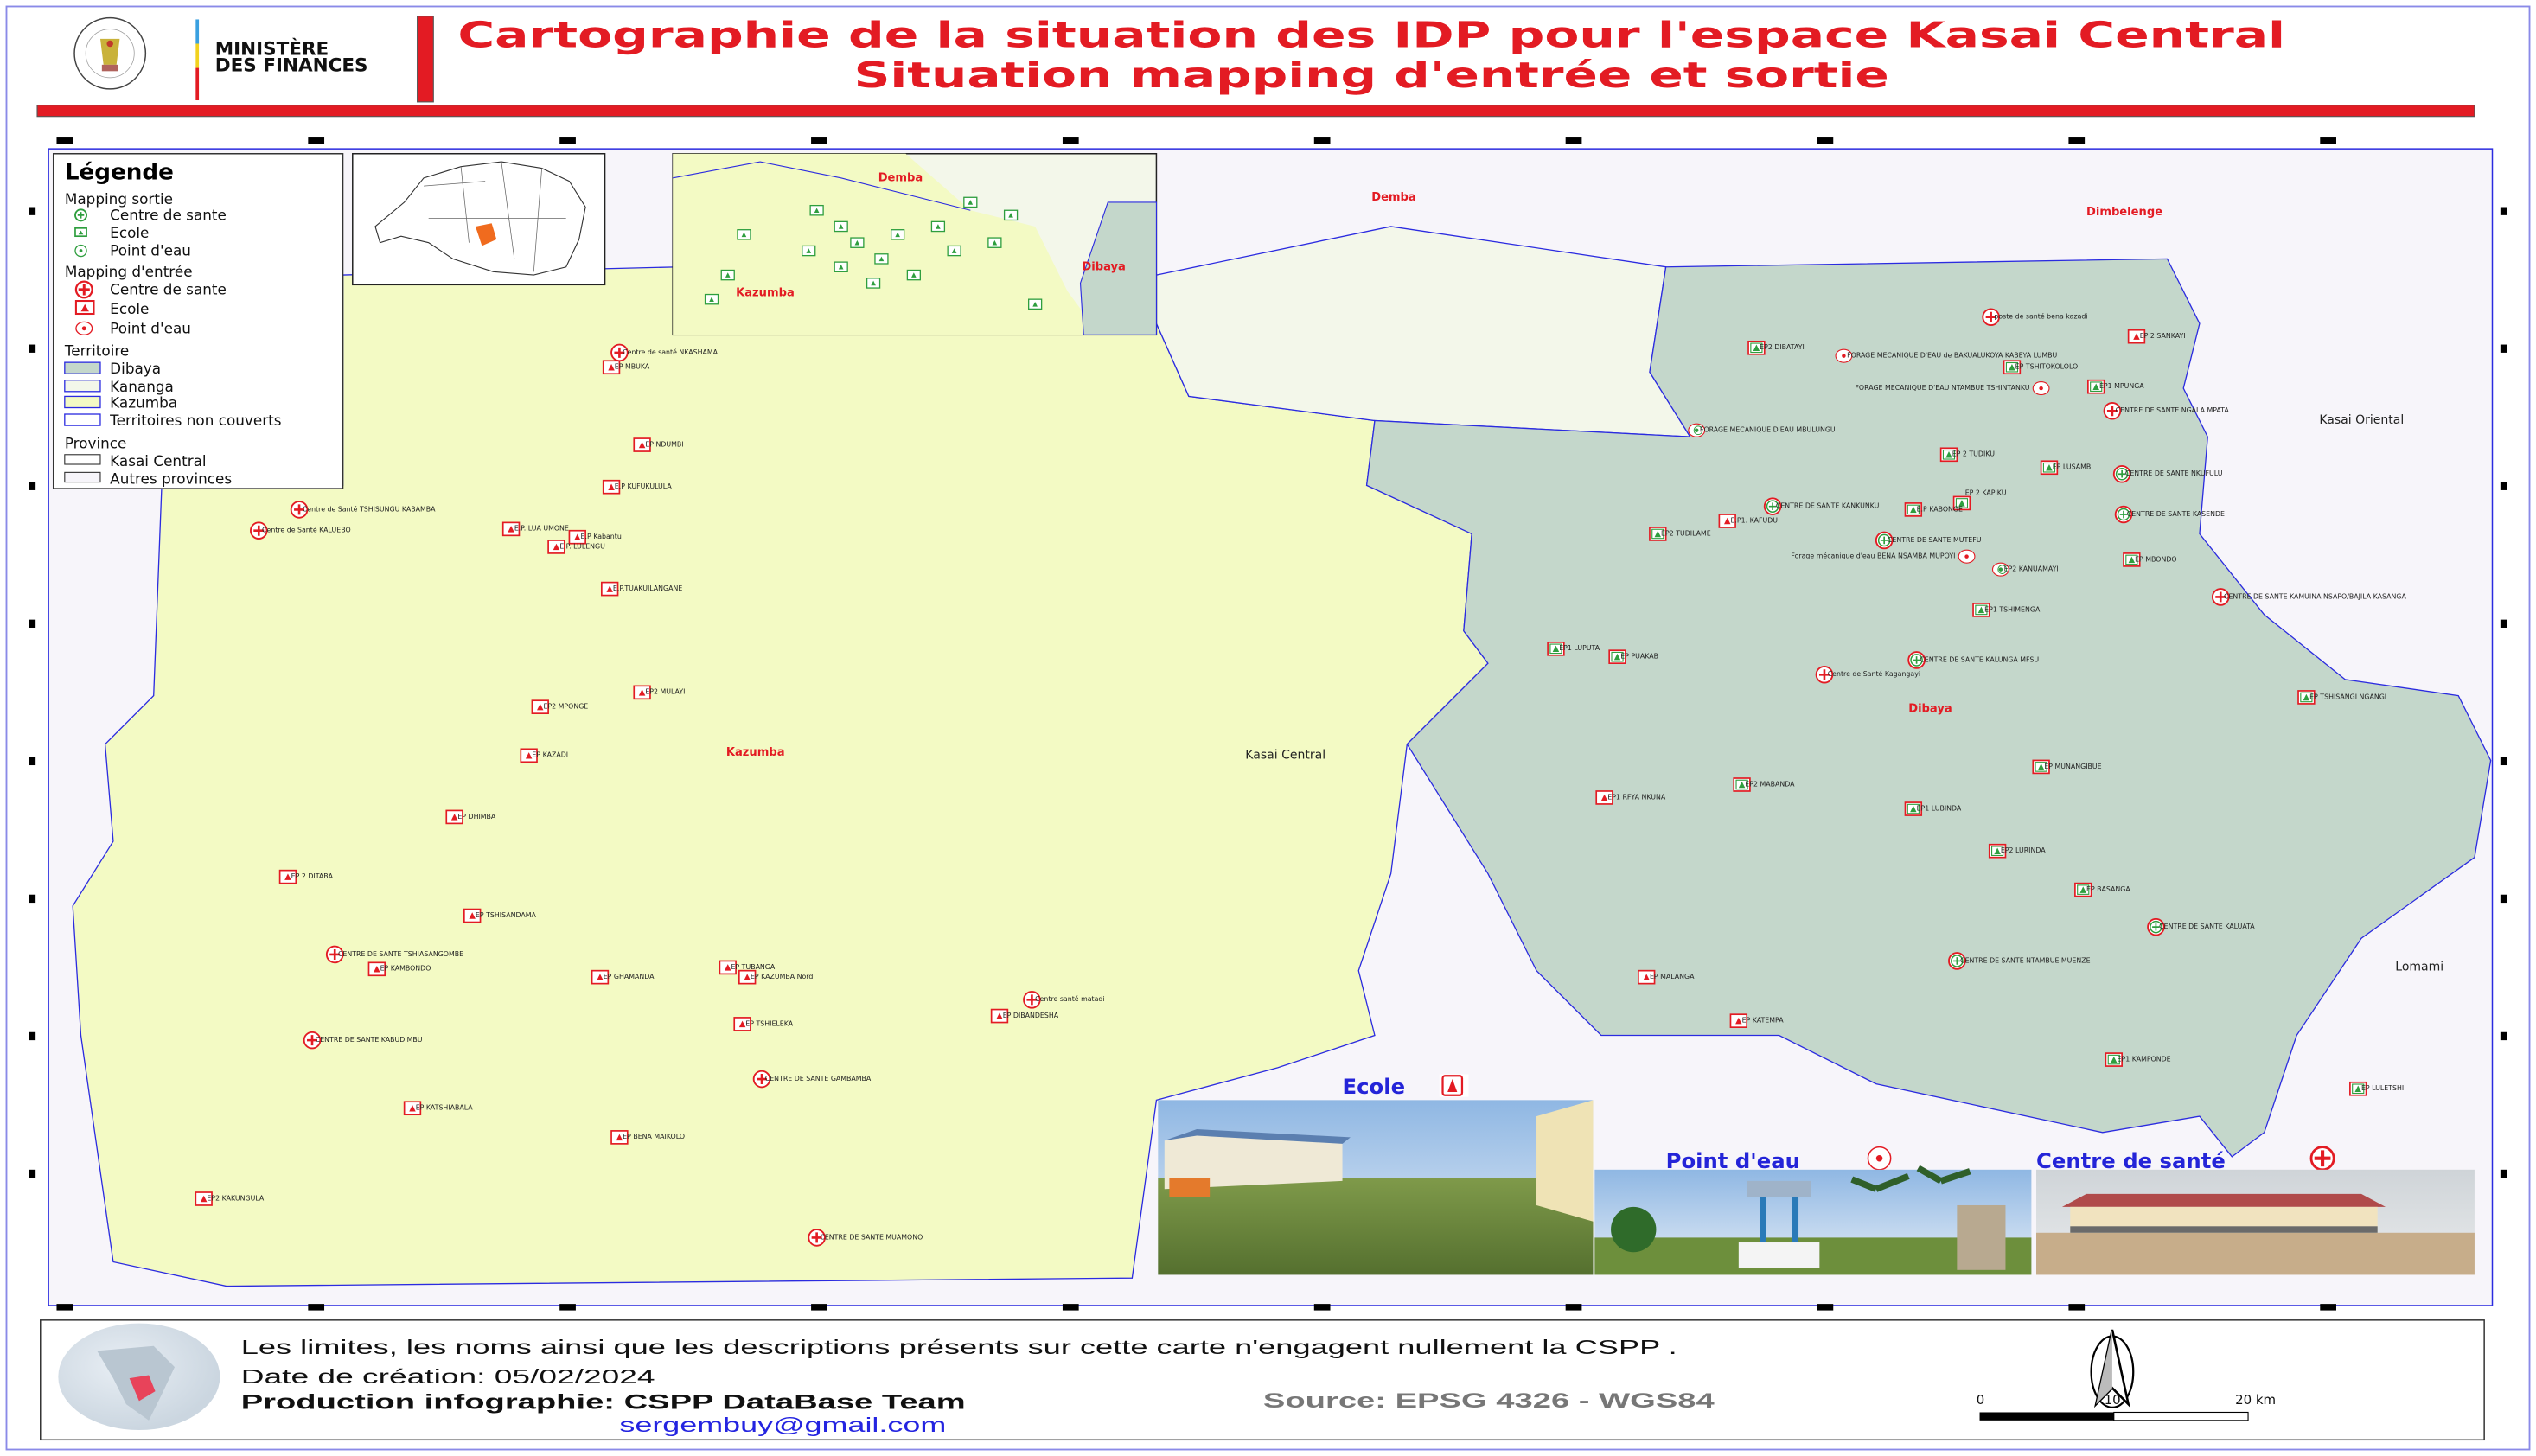  What do you see at coordinates (658, 445) in the screenshot?
I see `marker-ecole-entree: EP NDUMBI` at bounding box center [658, 445].